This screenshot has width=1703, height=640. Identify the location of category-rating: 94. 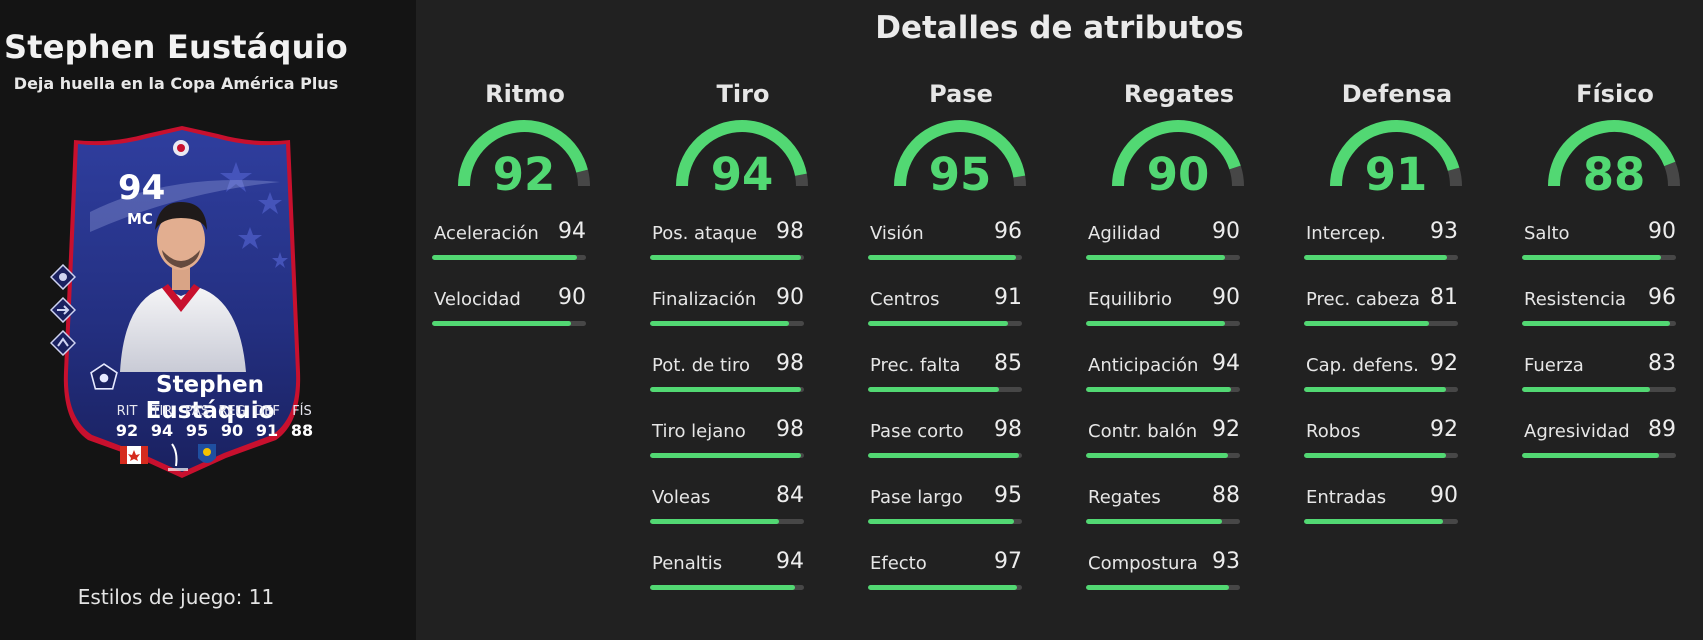
(742, 174).